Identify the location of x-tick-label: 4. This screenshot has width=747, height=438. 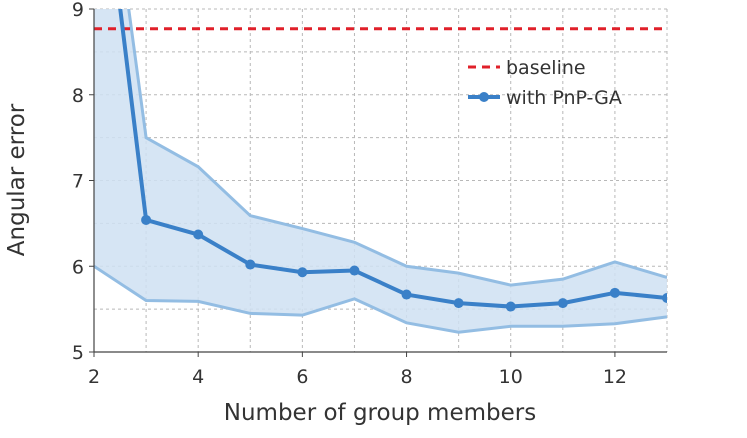
(198, 377).